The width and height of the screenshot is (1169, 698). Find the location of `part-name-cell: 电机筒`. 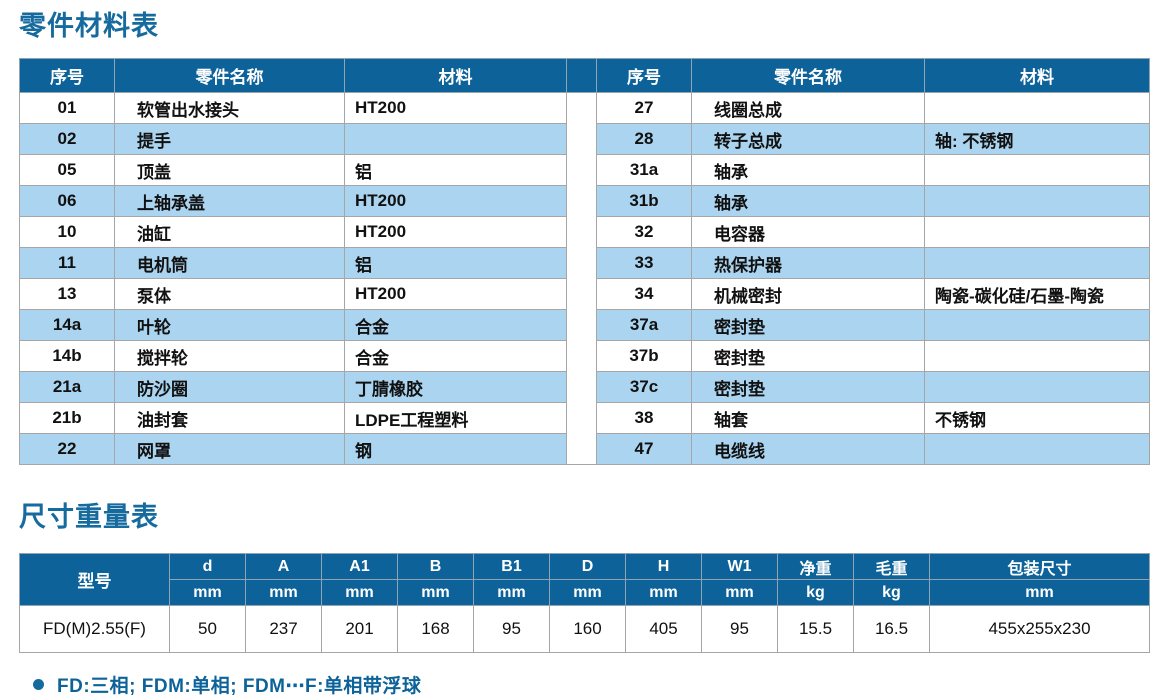

part-name-cell: 电机筒 is located at coordinates (229, 263).